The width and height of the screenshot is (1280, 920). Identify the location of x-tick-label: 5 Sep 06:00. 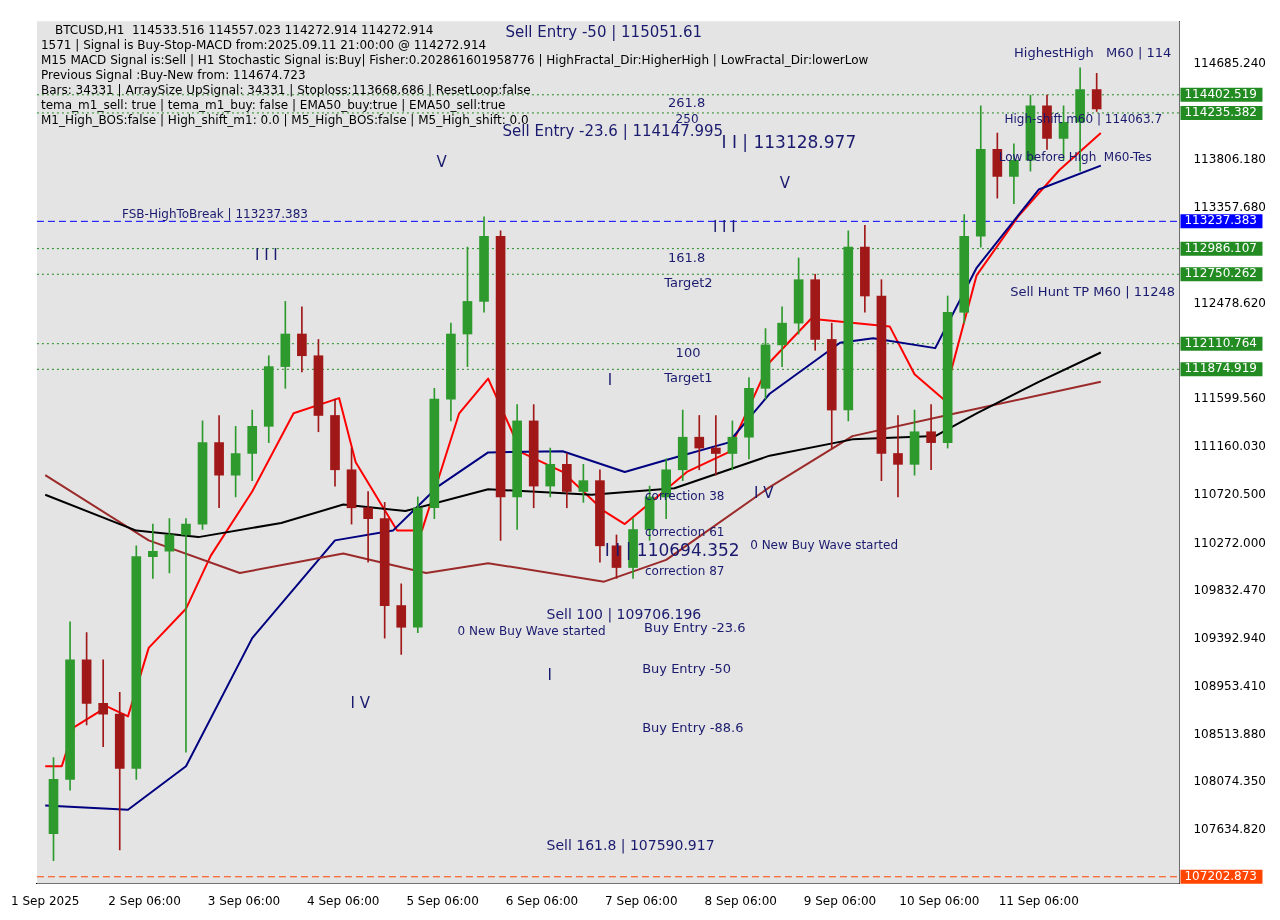
(442, 900).